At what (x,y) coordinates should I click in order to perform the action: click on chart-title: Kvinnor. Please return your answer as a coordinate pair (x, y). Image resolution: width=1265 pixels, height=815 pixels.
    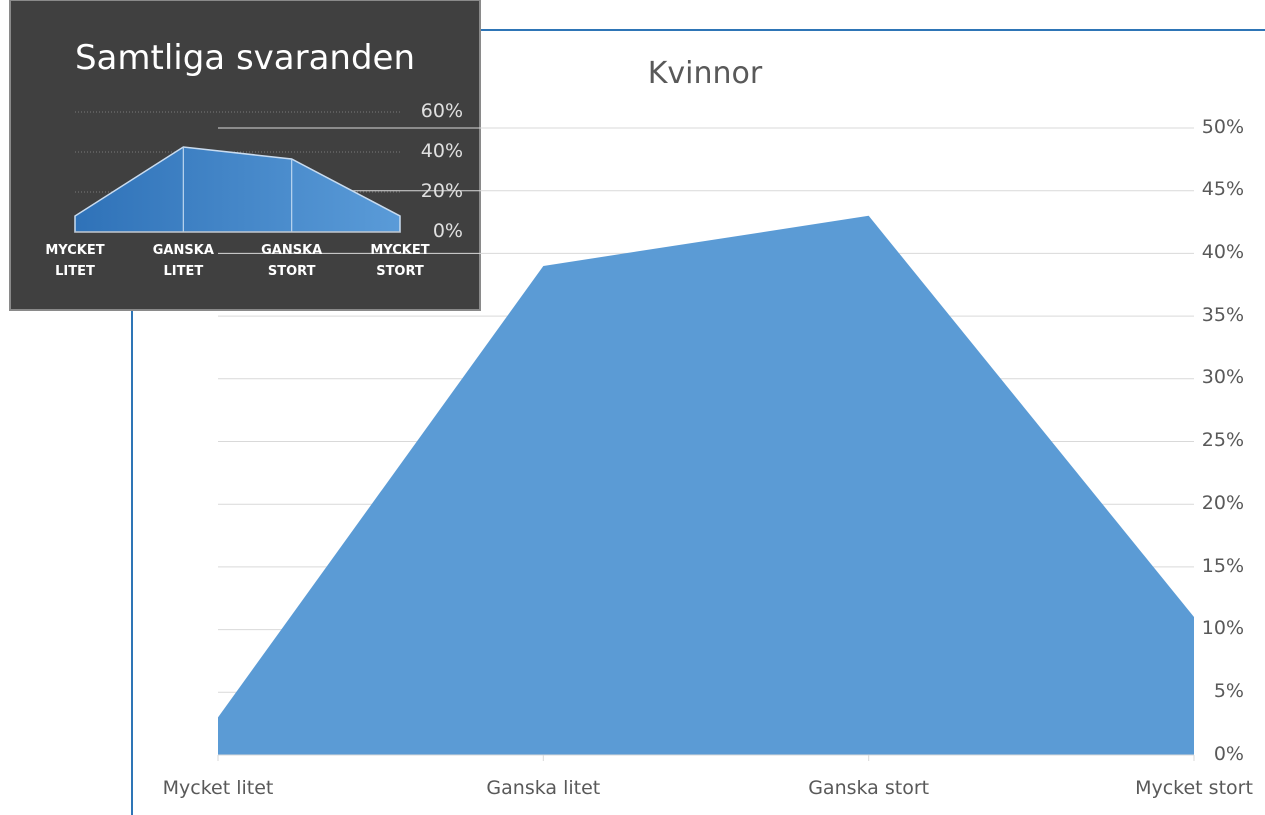
    Looking at the image, I should click on (705, 73).